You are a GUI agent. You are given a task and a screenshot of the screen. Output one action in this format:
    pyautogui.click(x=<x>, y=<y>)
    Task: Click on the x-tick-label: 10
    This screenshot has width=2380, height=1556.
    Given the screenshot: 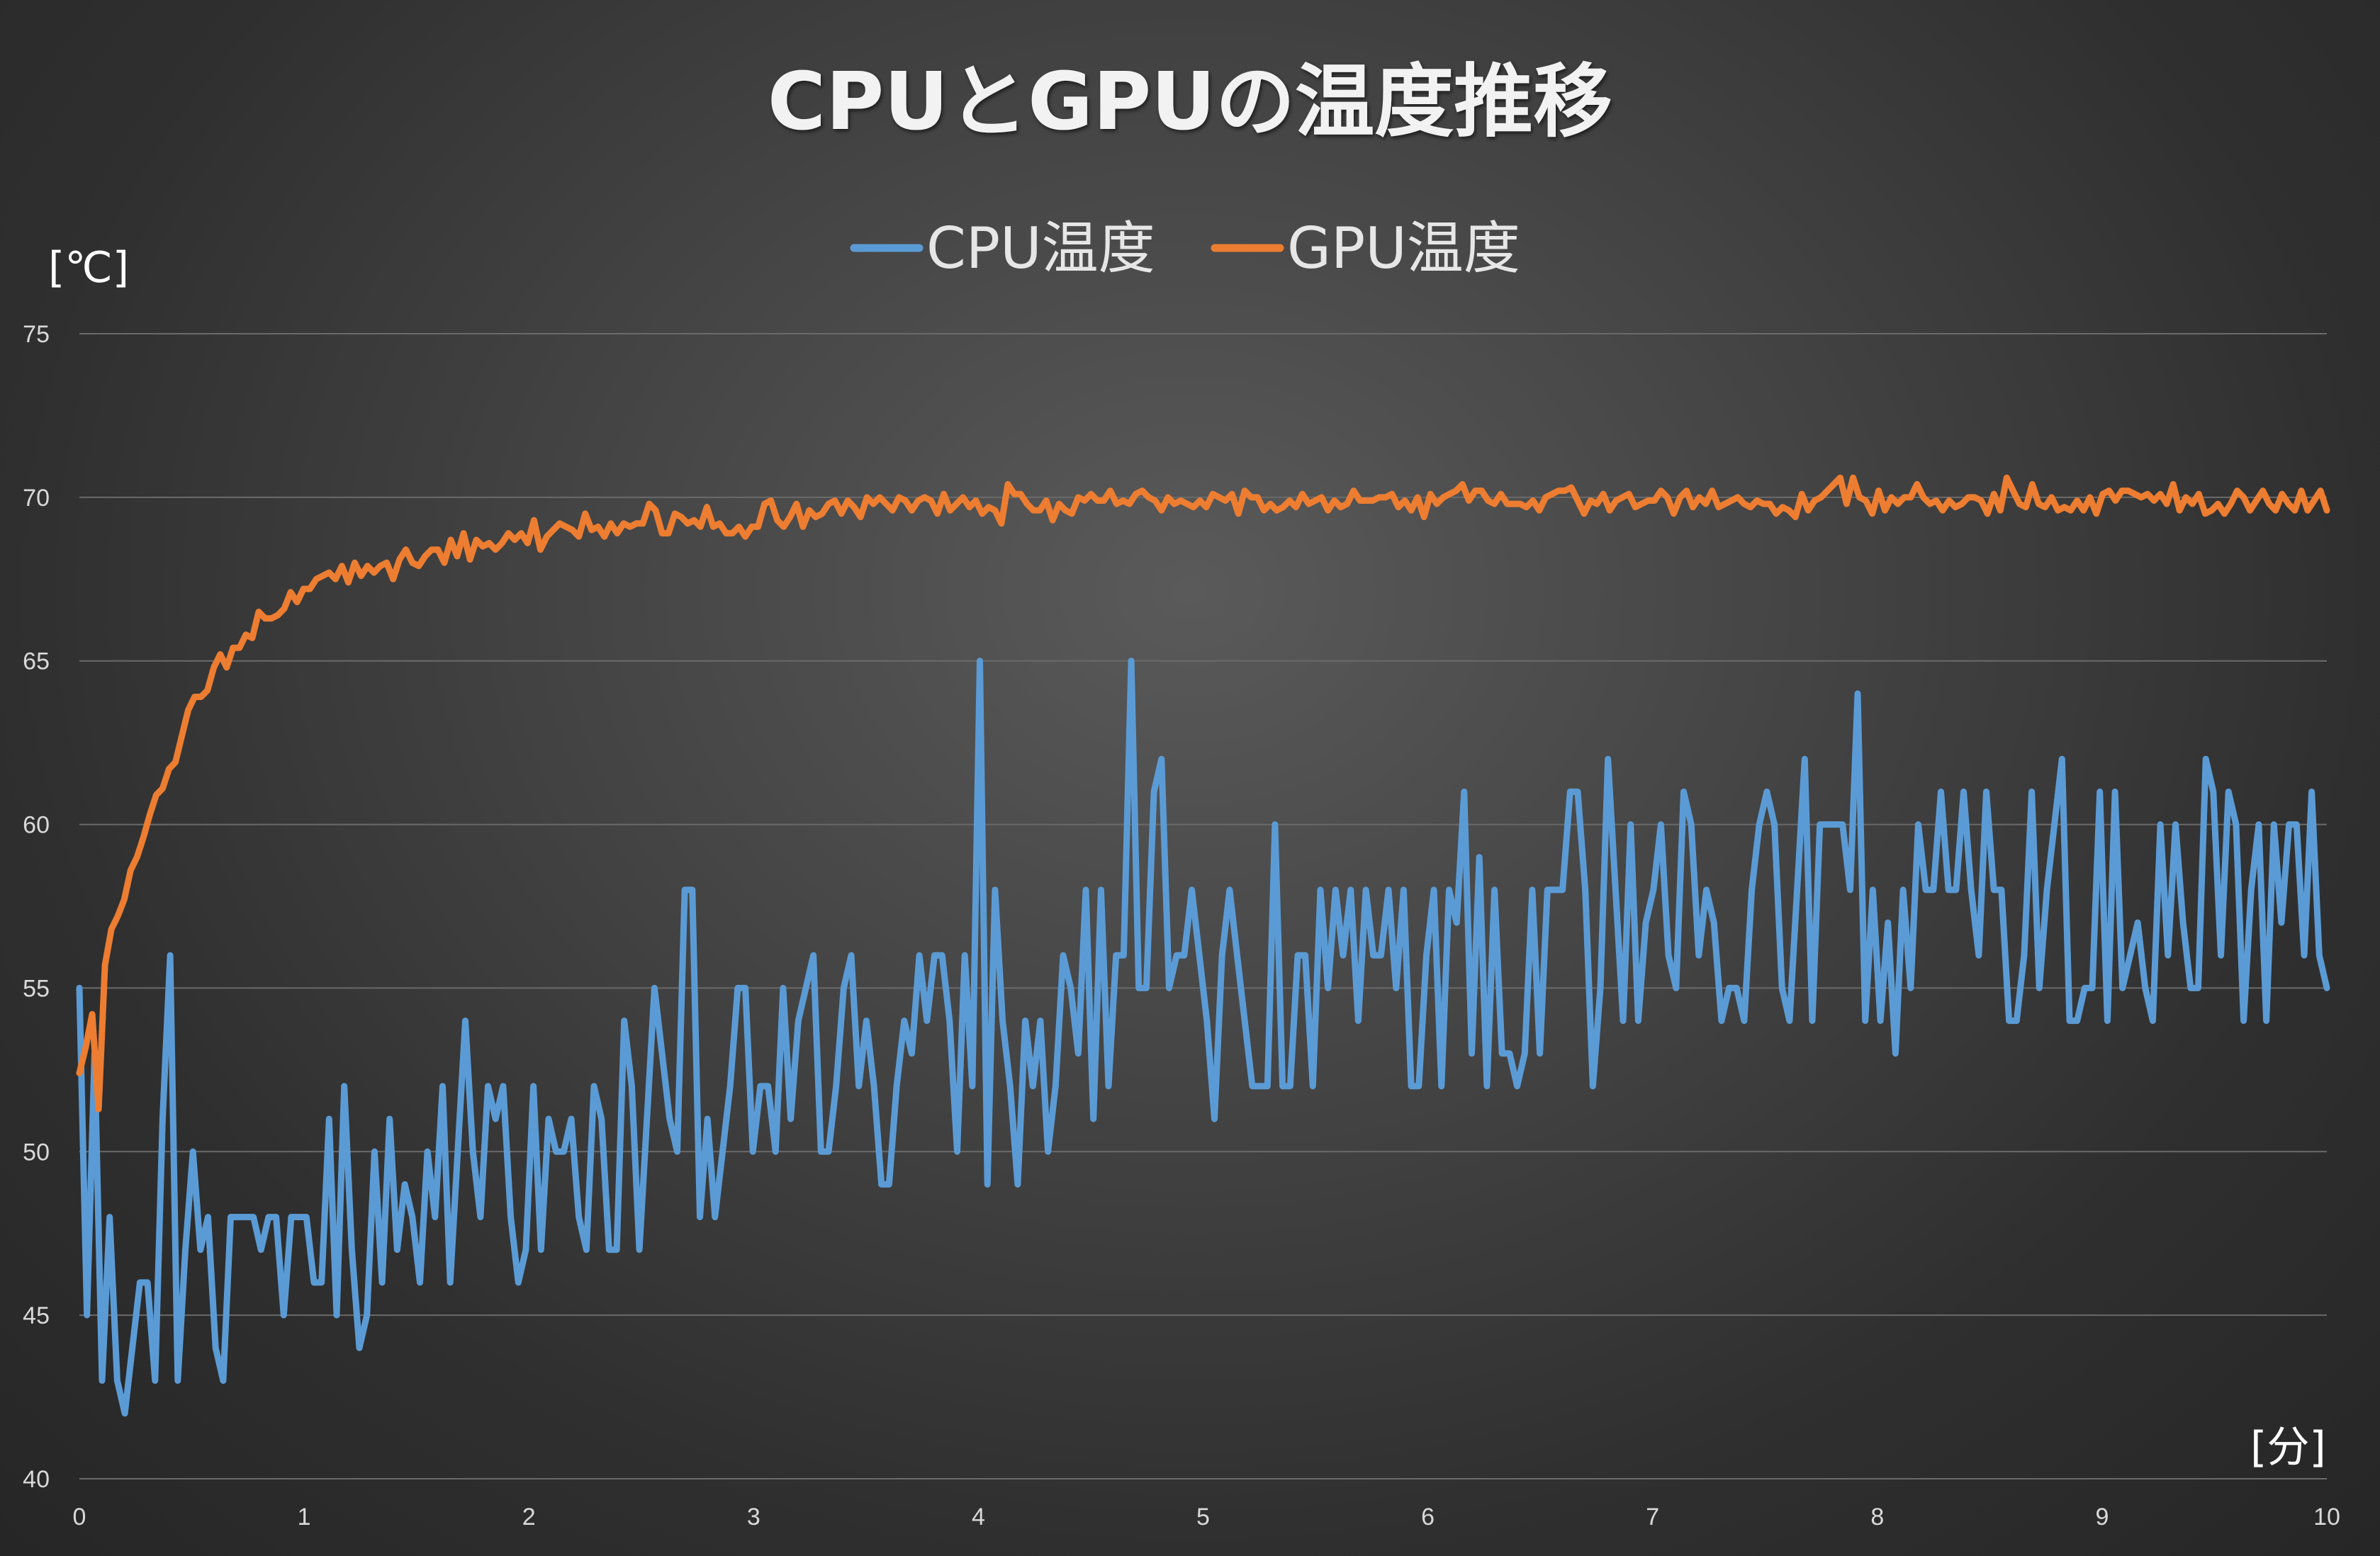 What is the action you would take?
    pyautogui.click(x=2326, y=1517)
    